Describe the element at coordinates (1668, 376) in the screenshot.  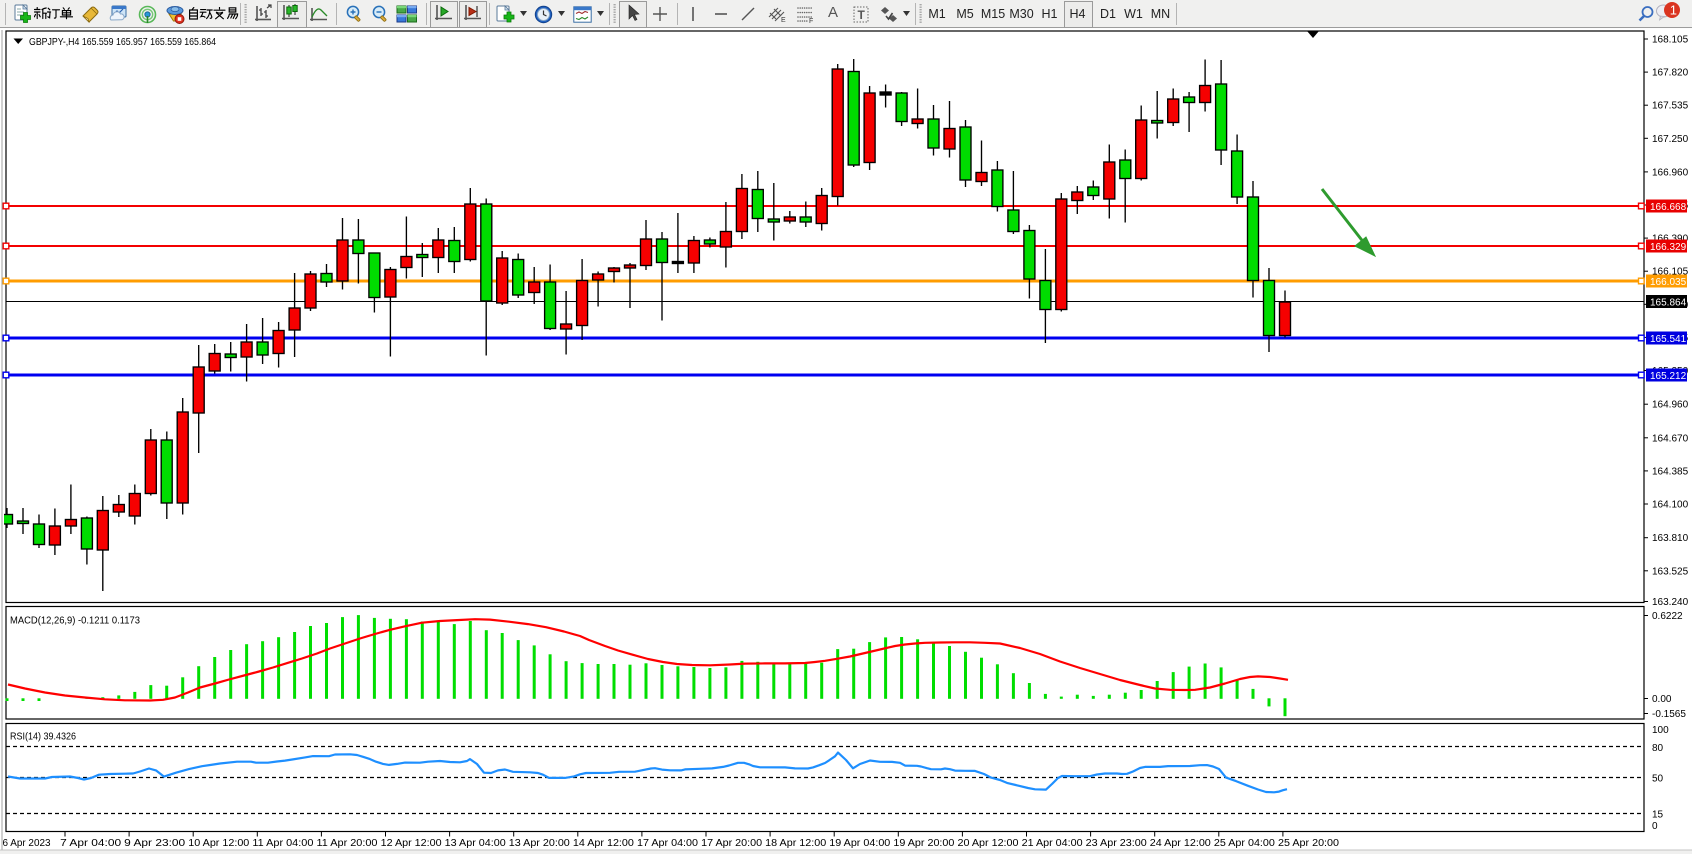
I see `svg-text: 165.212` at that location.